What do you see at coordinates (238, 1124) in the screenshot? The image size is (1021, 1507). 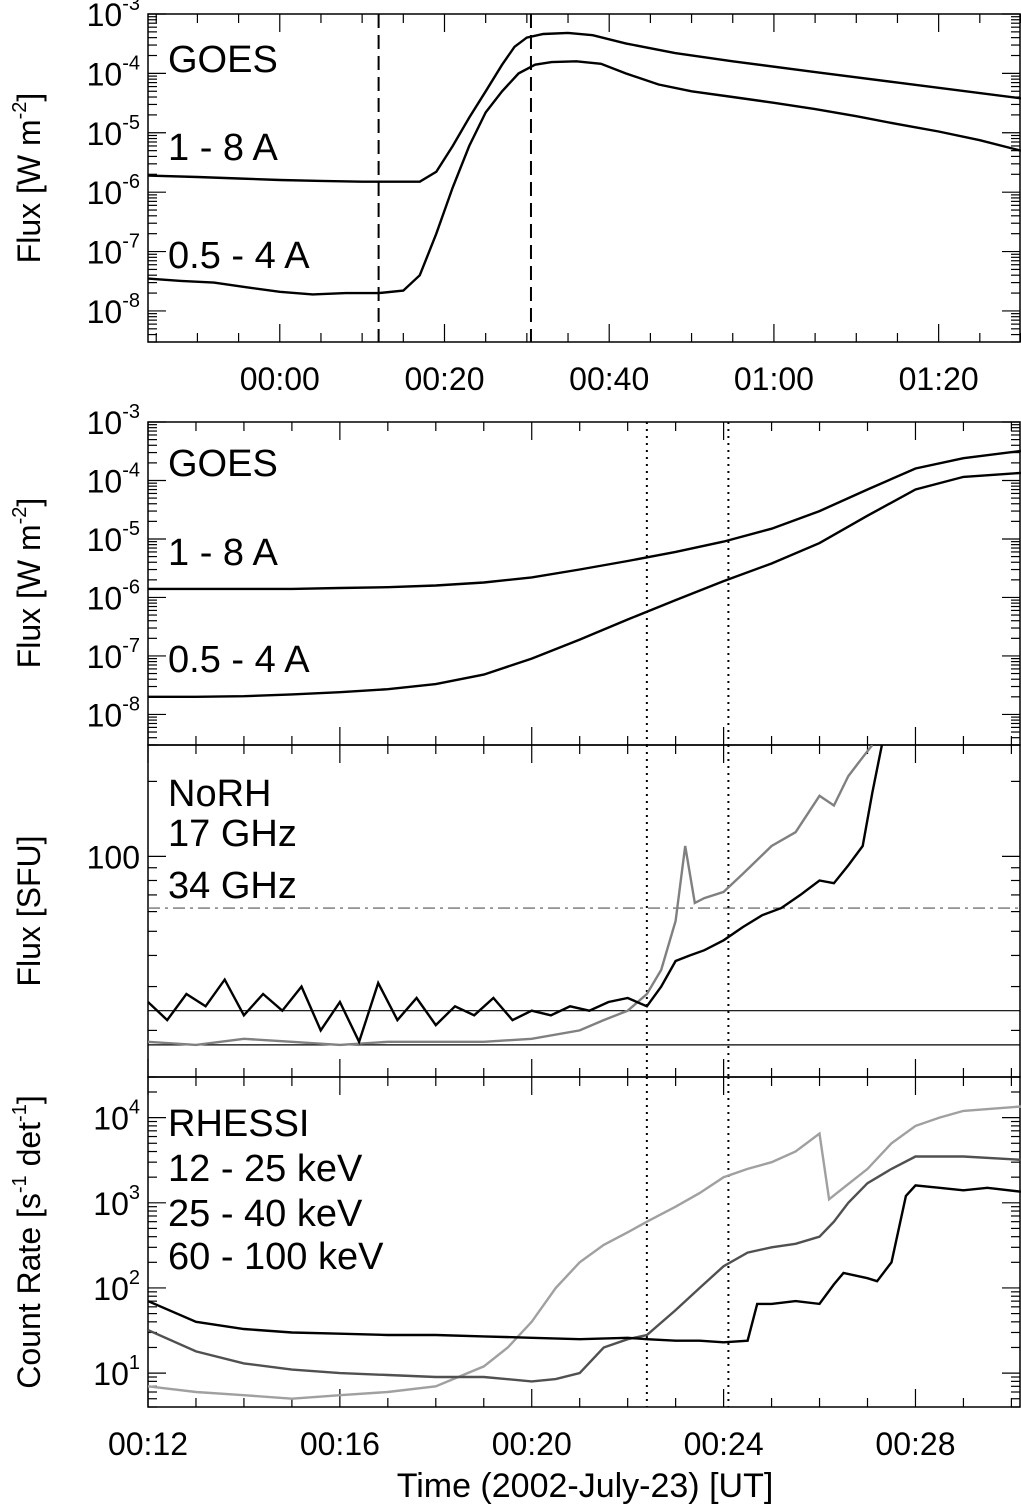 I see `annotation-label: RHESSI` at bounding box center [238, 1124].